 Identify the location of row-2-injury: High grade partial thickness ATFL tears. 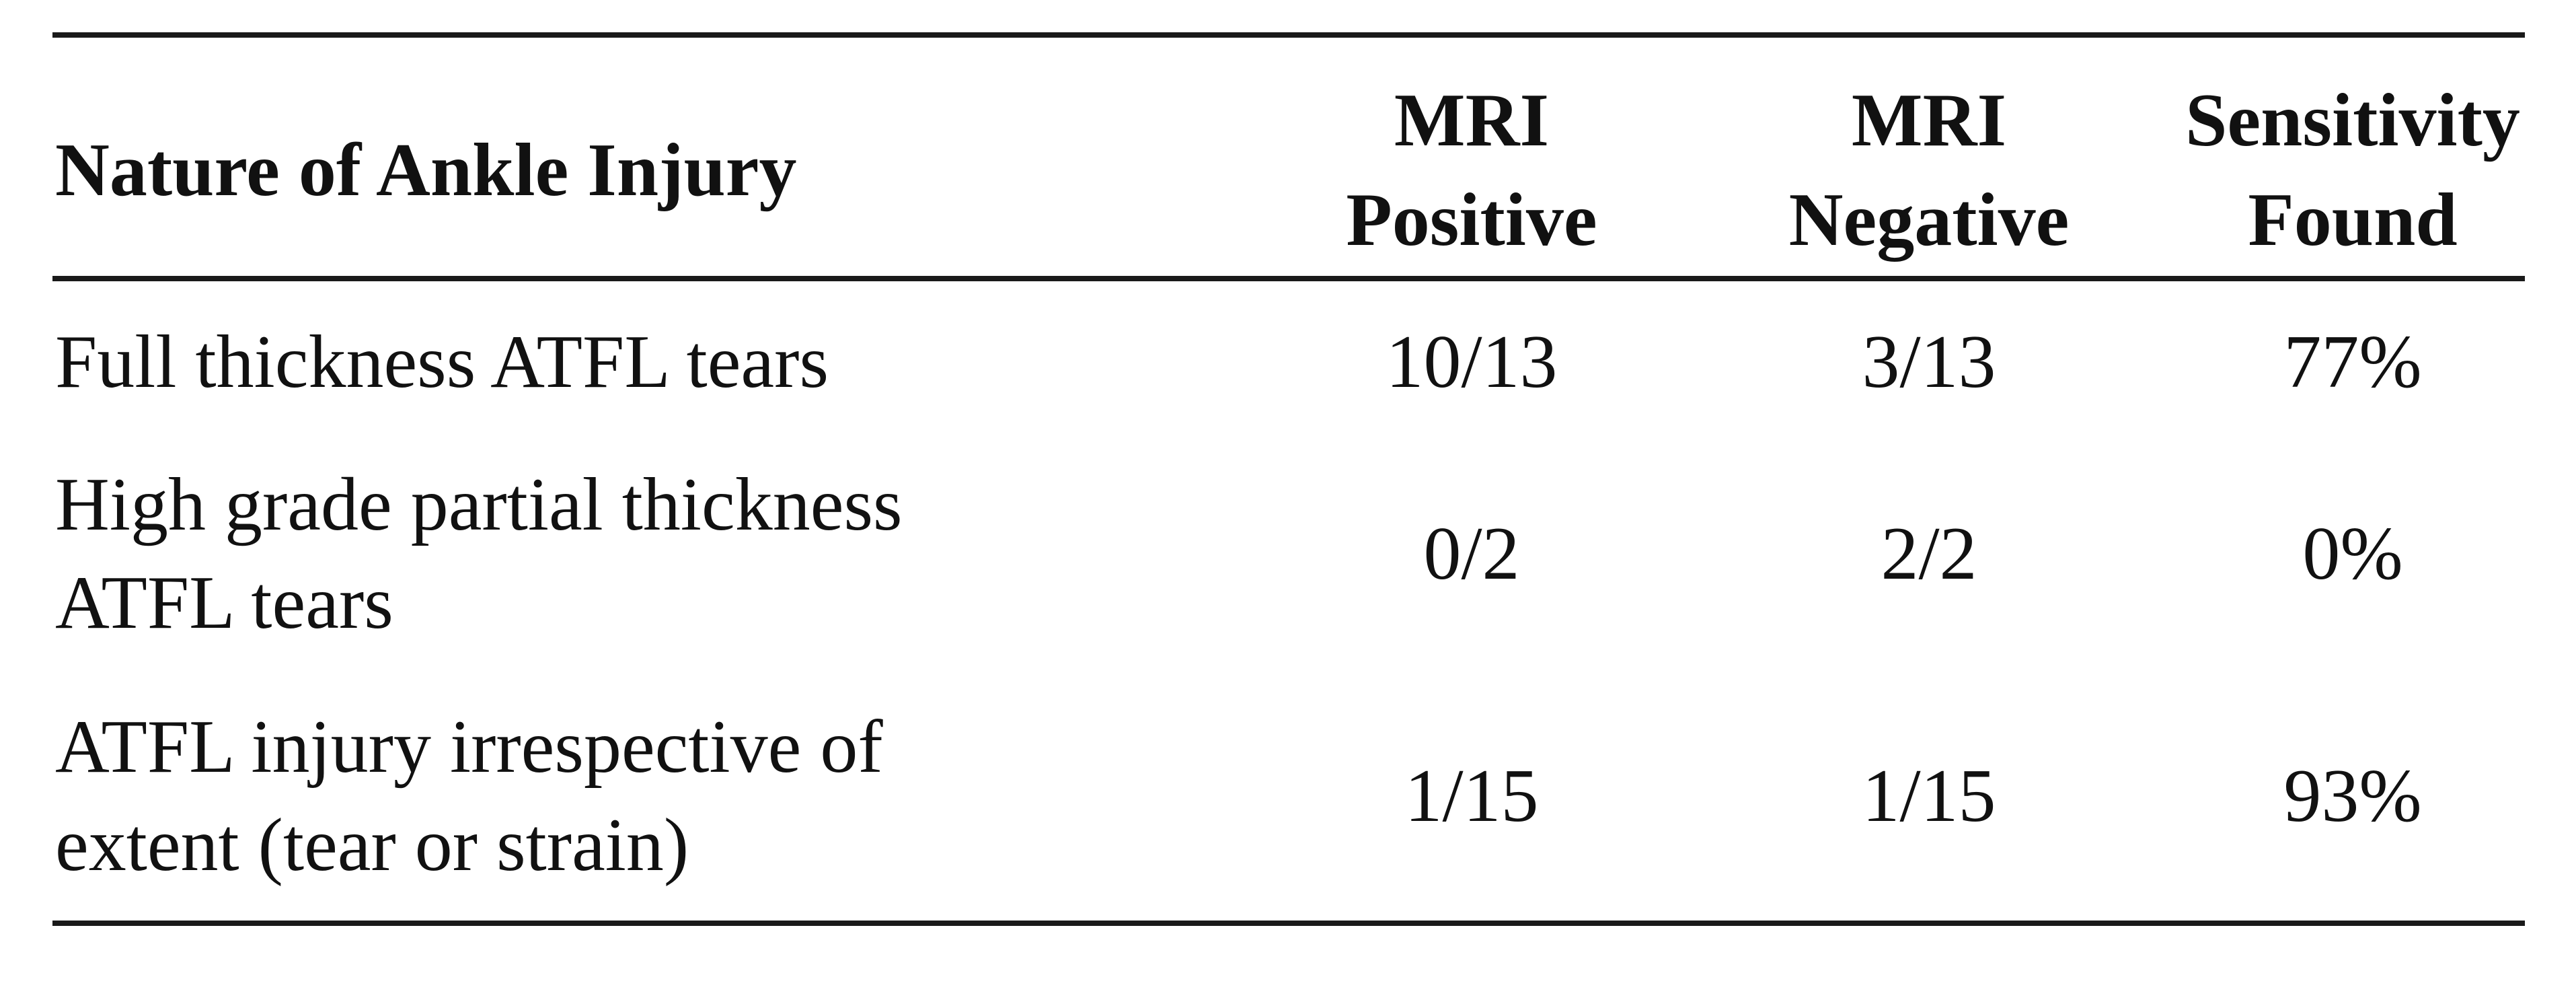
(479, 554).